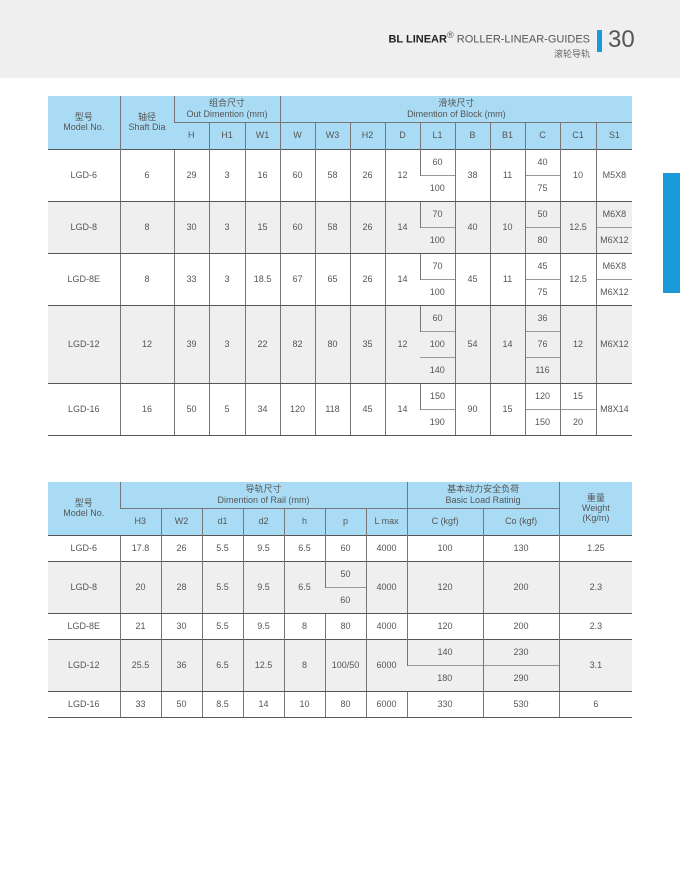 The image size is (680, 888). Describe the element at coordinates (304, 521) in the screenshot. I see `column-header: h` at that location.